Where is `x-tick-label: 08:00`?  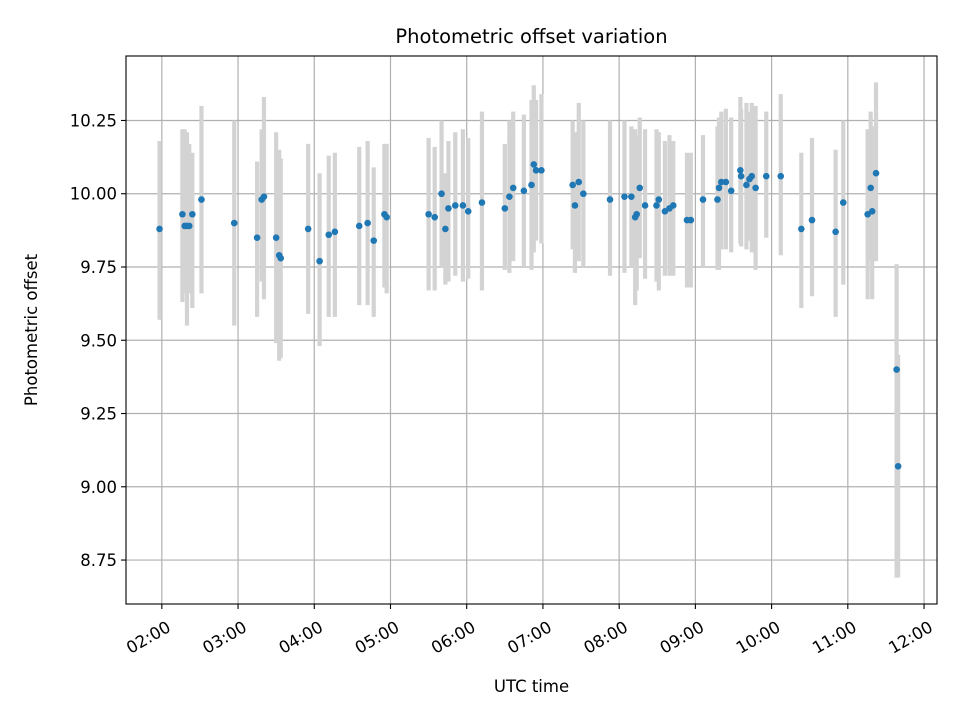
x-tick-label: 08:00 is located at coordinates (605, 637).